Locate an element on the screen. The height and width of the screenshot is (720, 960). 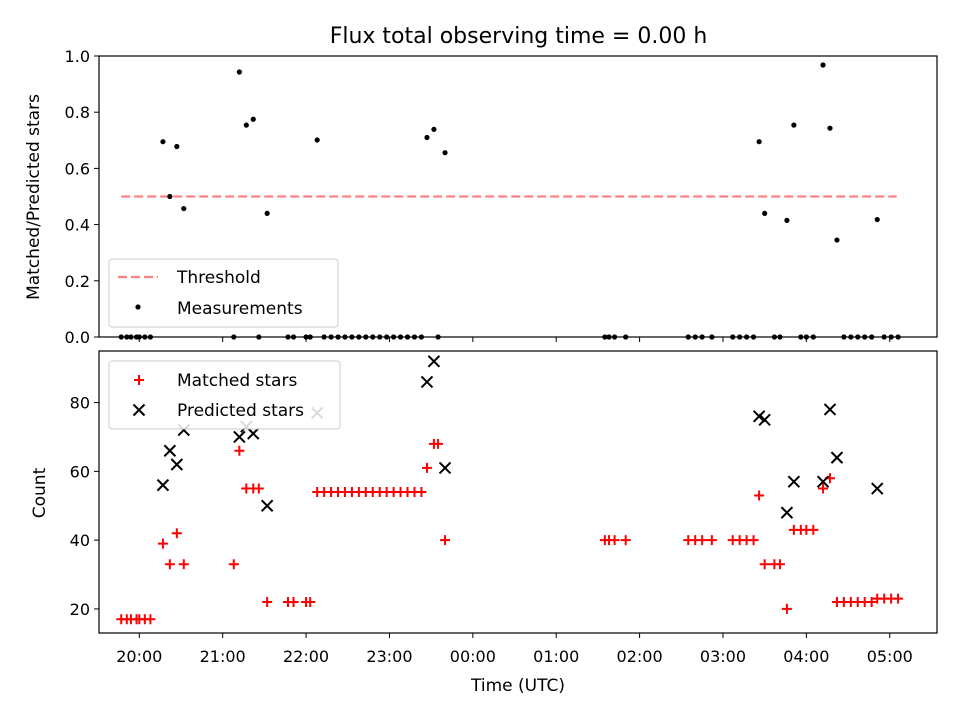
bottom-y-tick-label: 20 is located at coordinates (80, 609).